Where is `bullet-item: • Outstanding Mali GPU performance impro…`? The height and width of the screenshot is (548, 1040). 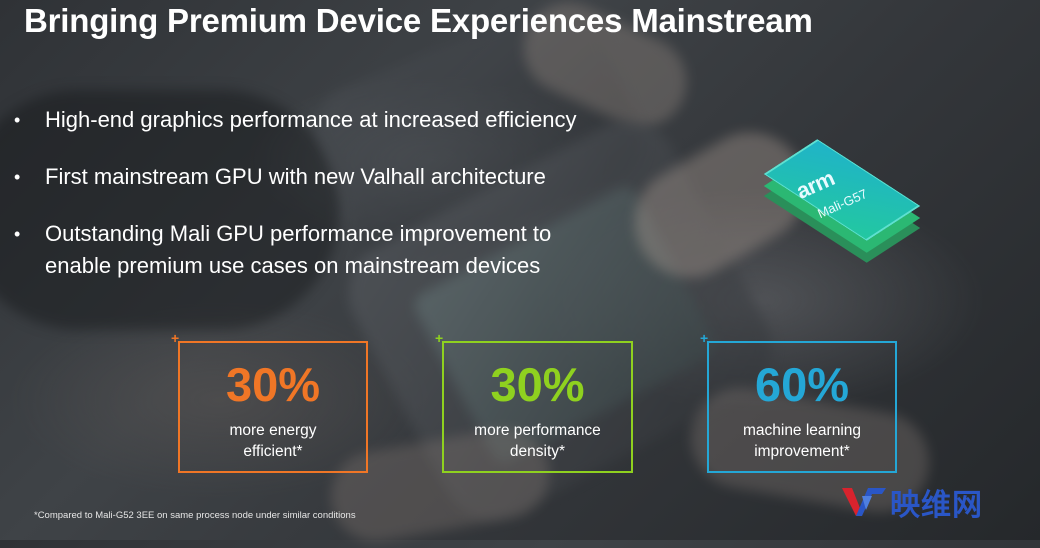 bullet-item: • Outstanding Mali GPU performance impro… is located at coordinates (344, 250).